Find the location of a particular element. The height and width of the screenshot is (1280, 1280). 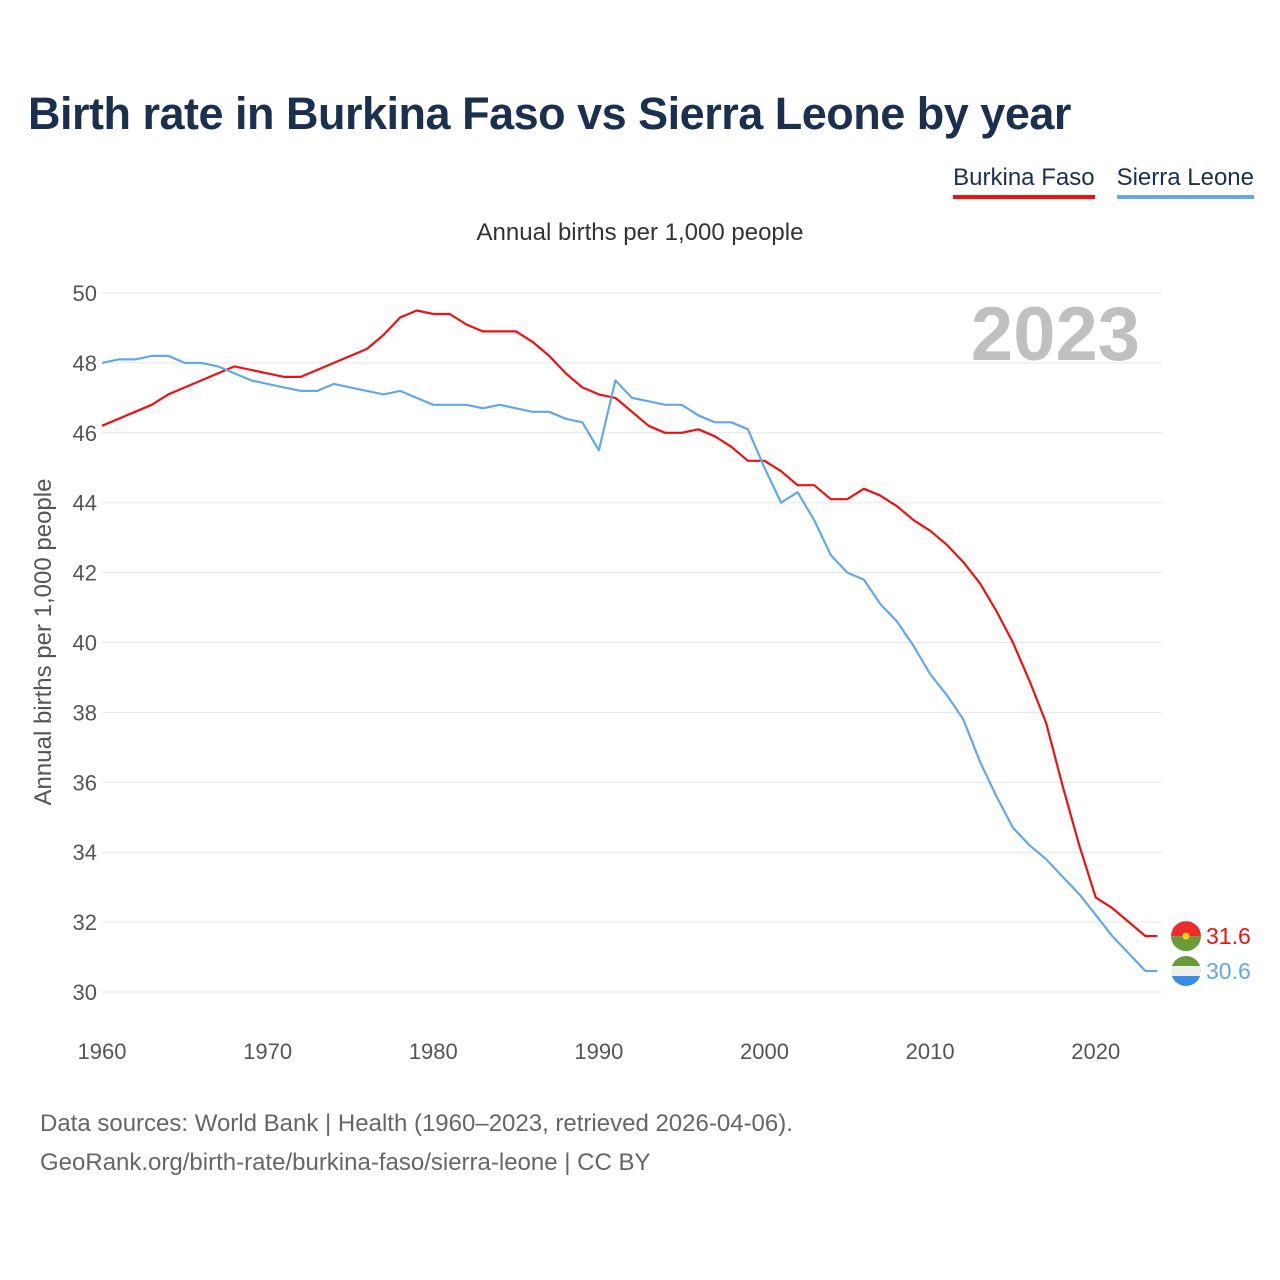

x-tick-label: 1970 is located at coordinates (267, 1051).